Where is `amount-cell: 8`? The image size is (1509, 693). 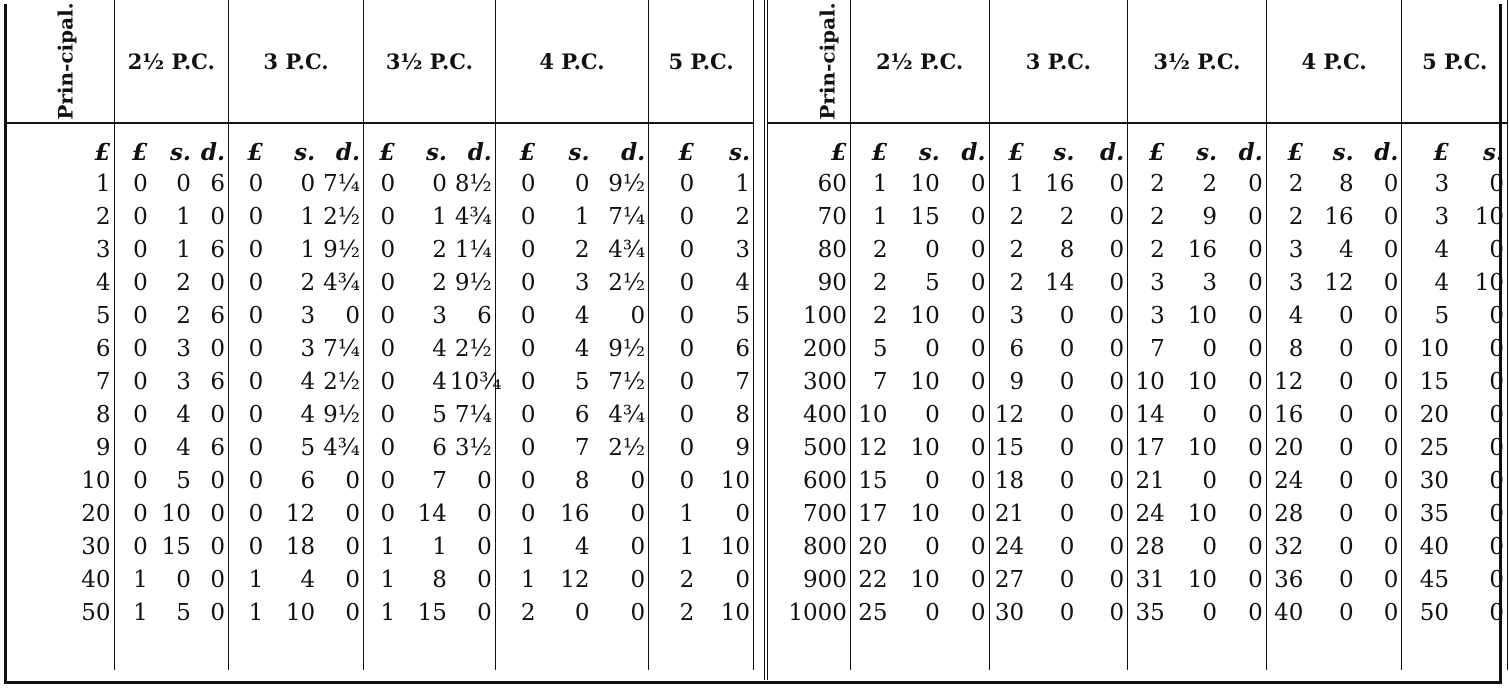 amount-cell: 8 is located at coordinates (439, 580).